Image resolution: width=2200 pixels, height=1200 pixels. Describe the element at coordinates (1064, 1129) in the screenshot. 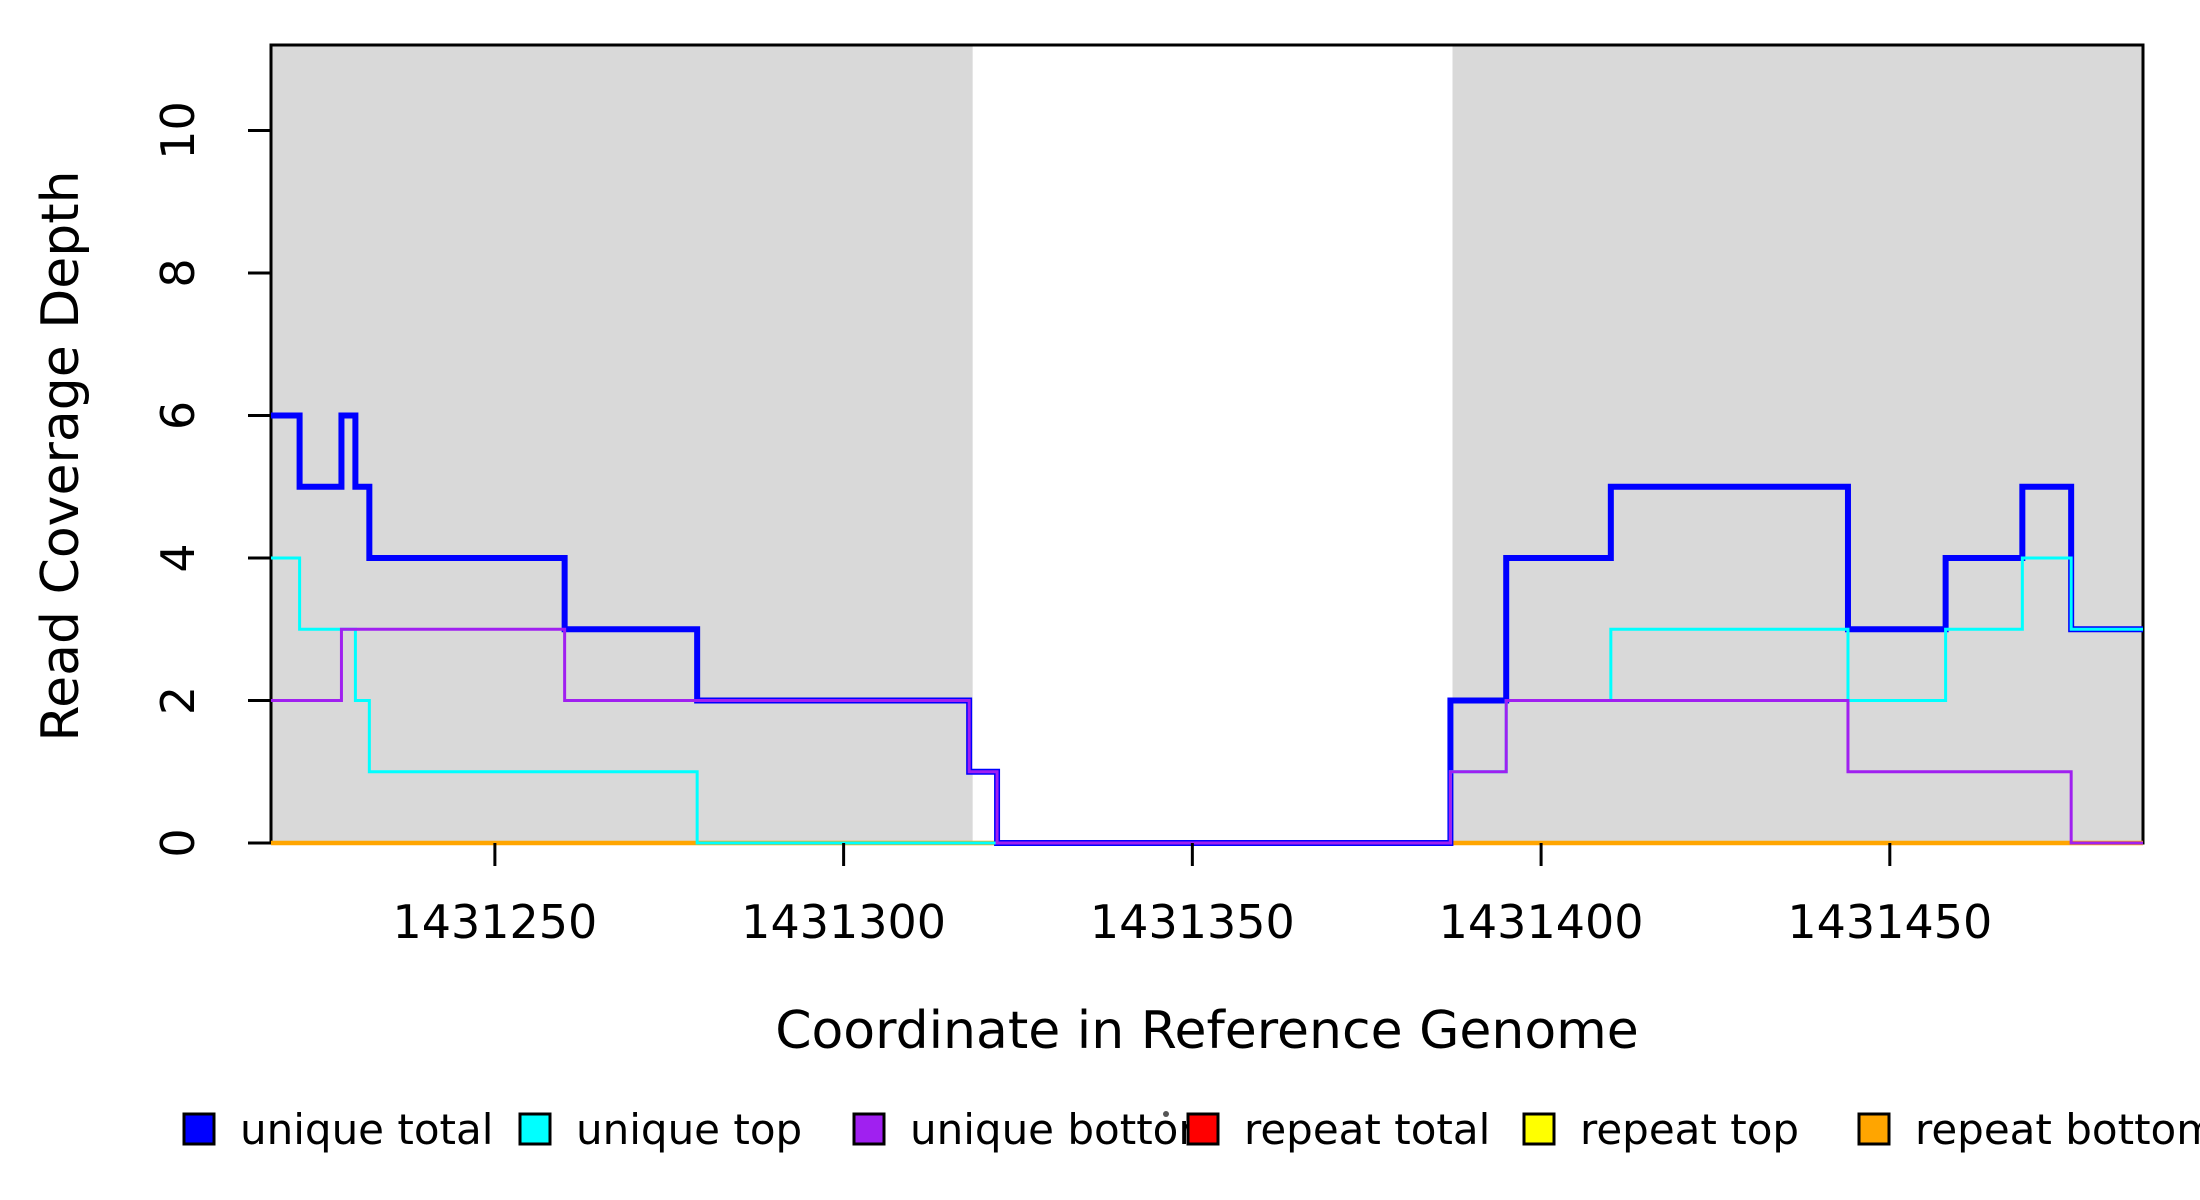

I see `legend-label-unique-bottom: unique bottom` at that location.